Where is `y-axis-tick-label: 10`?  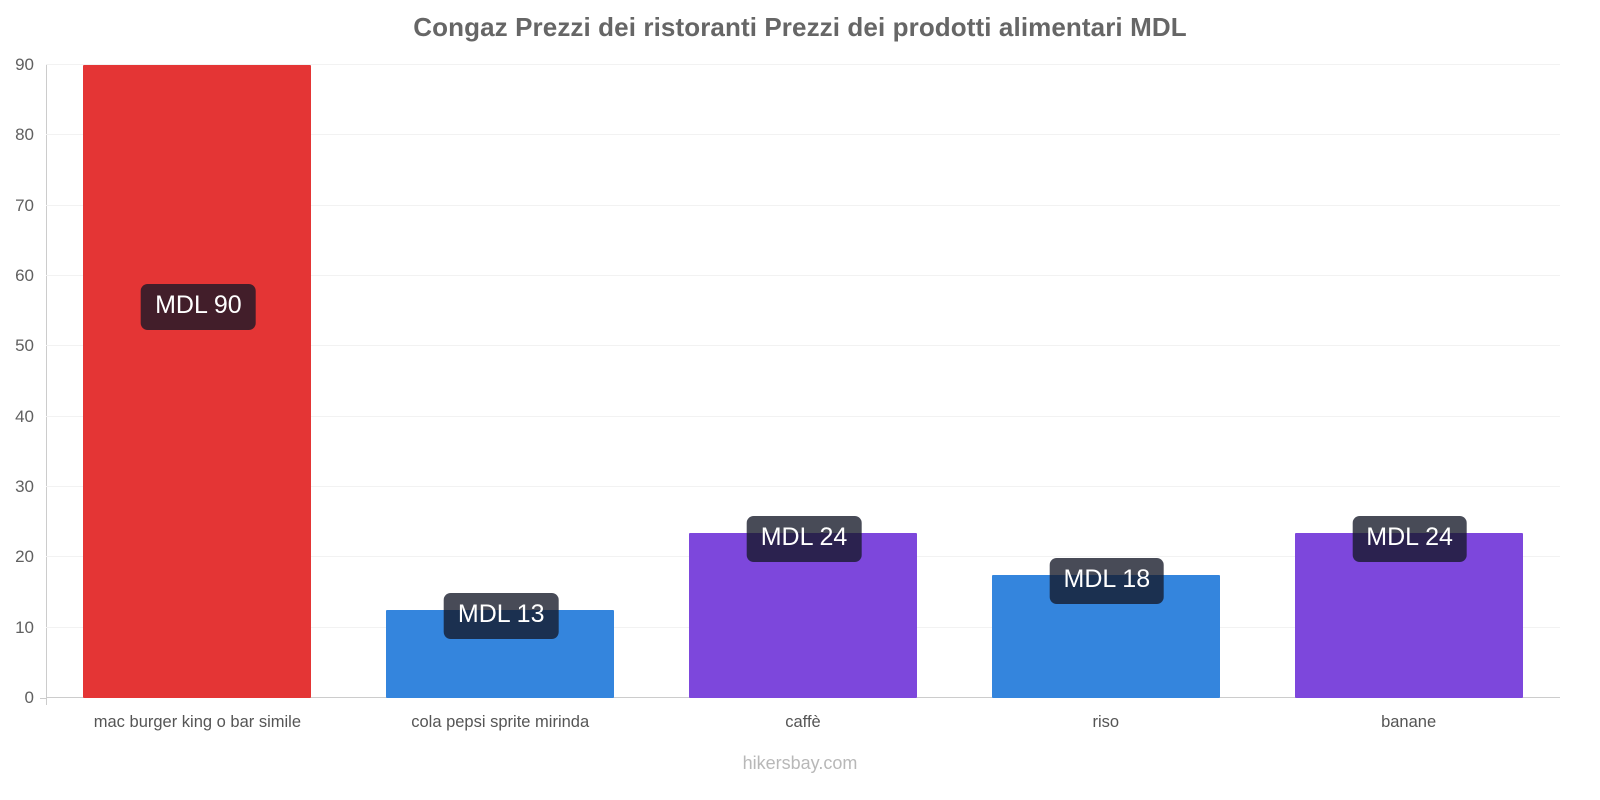
y-axis-tick-label: 10 is located at coordinates (24, 627).